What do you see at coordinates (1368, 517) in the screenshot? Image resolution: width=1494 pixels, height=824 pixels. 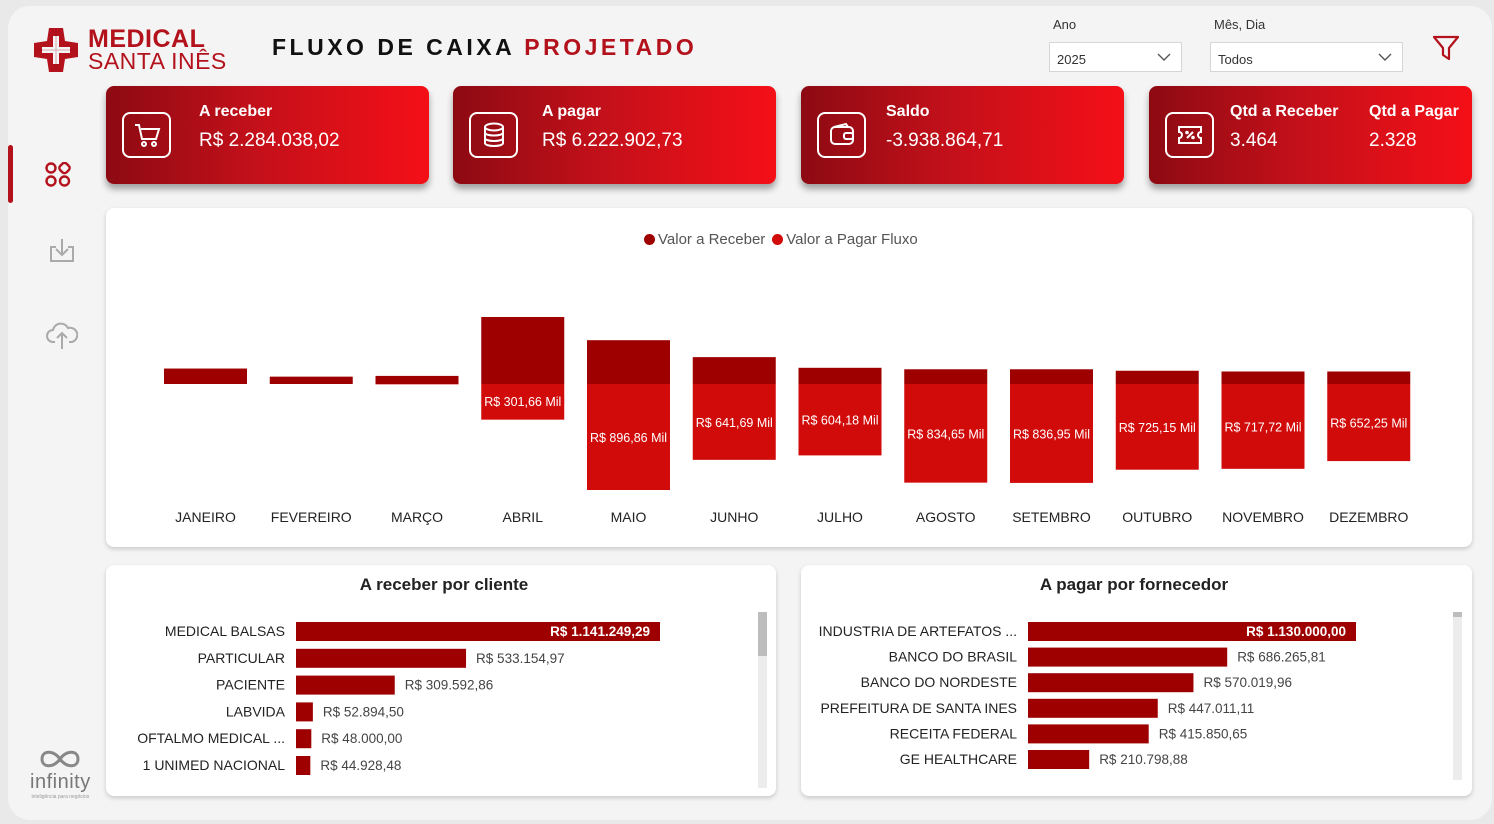 I see `x-tick-label: DEZEMBRO` at bounding box center [1368, 517].